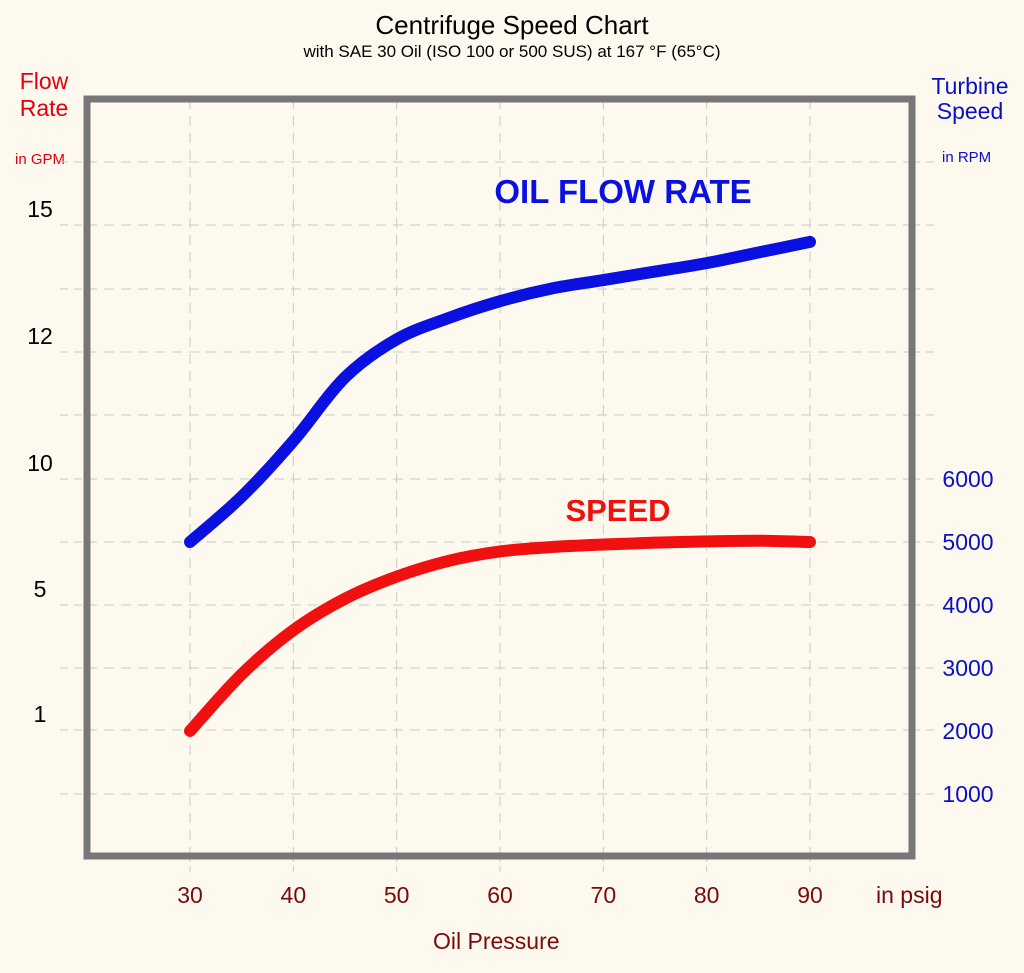 Image resolution: width=1024 pixels, height=973 pixels. I want to click on right-tick-label: 1000, so click(967, 794).